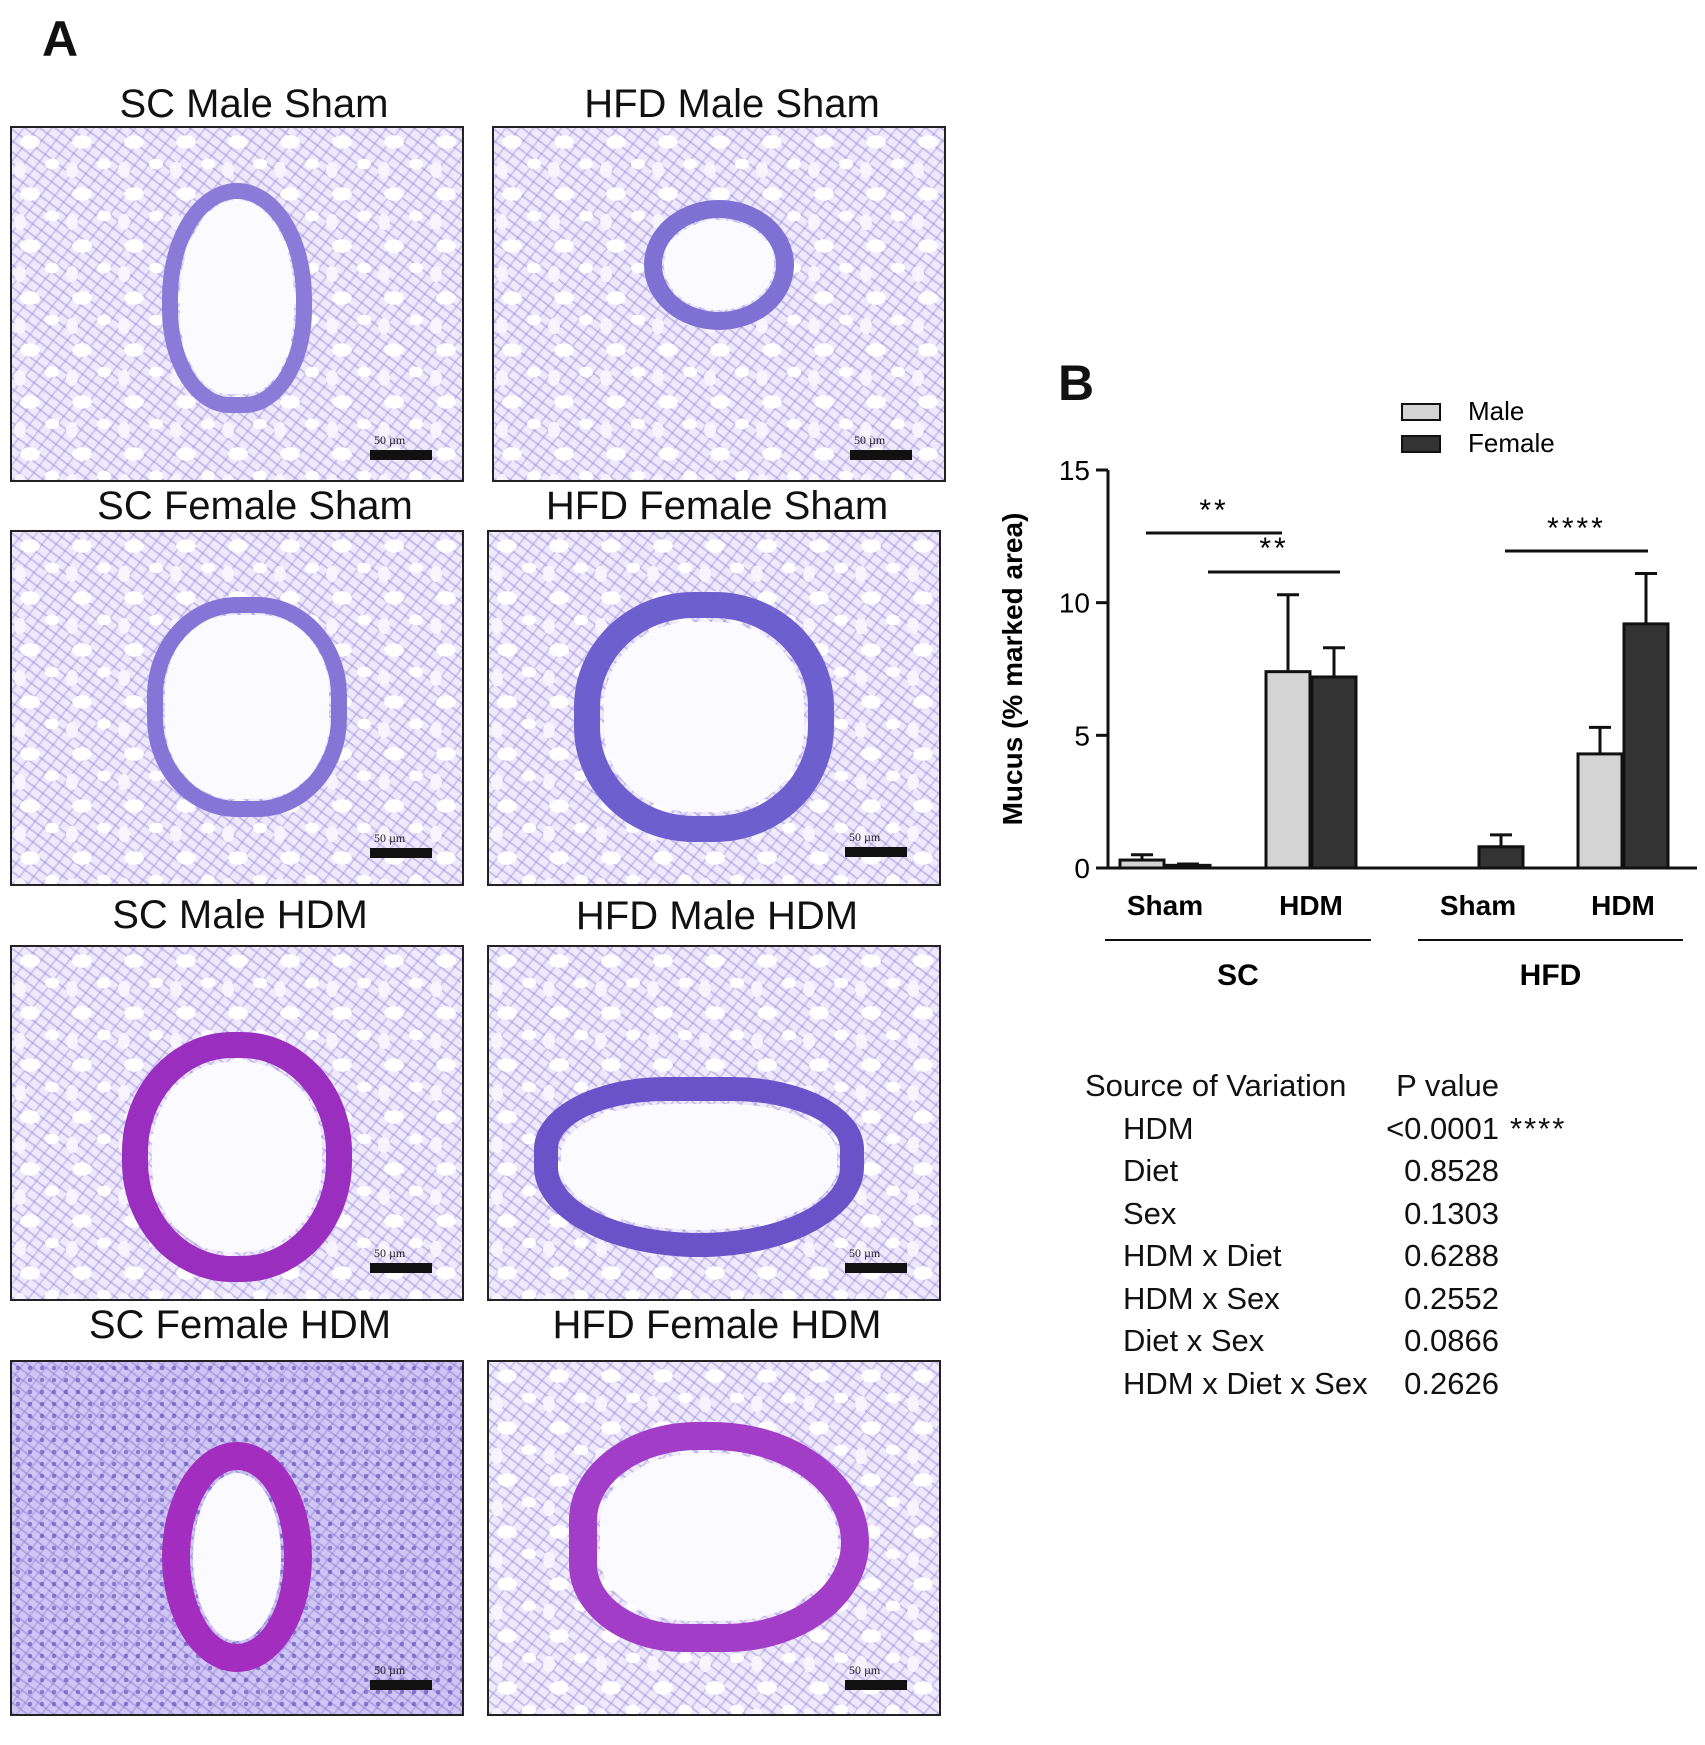  Describe the element at coordinates (1421, 412) in the screenshot. I see `legend-swatch-male` at that location.